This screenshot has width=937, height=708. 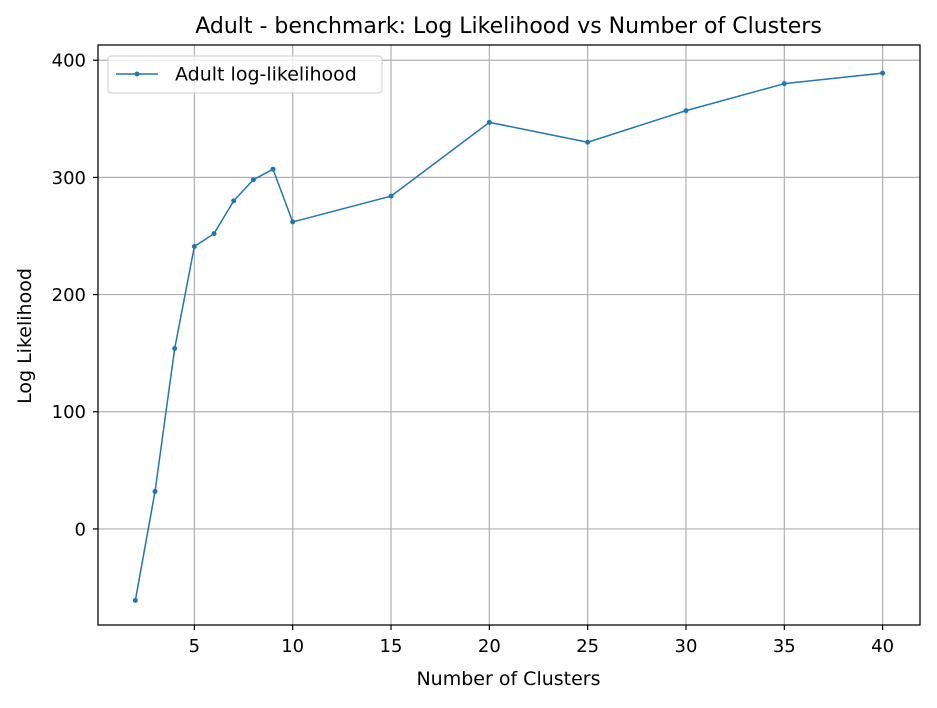 I want to click on y-tick-label: 200, so click(x=69, y=295).